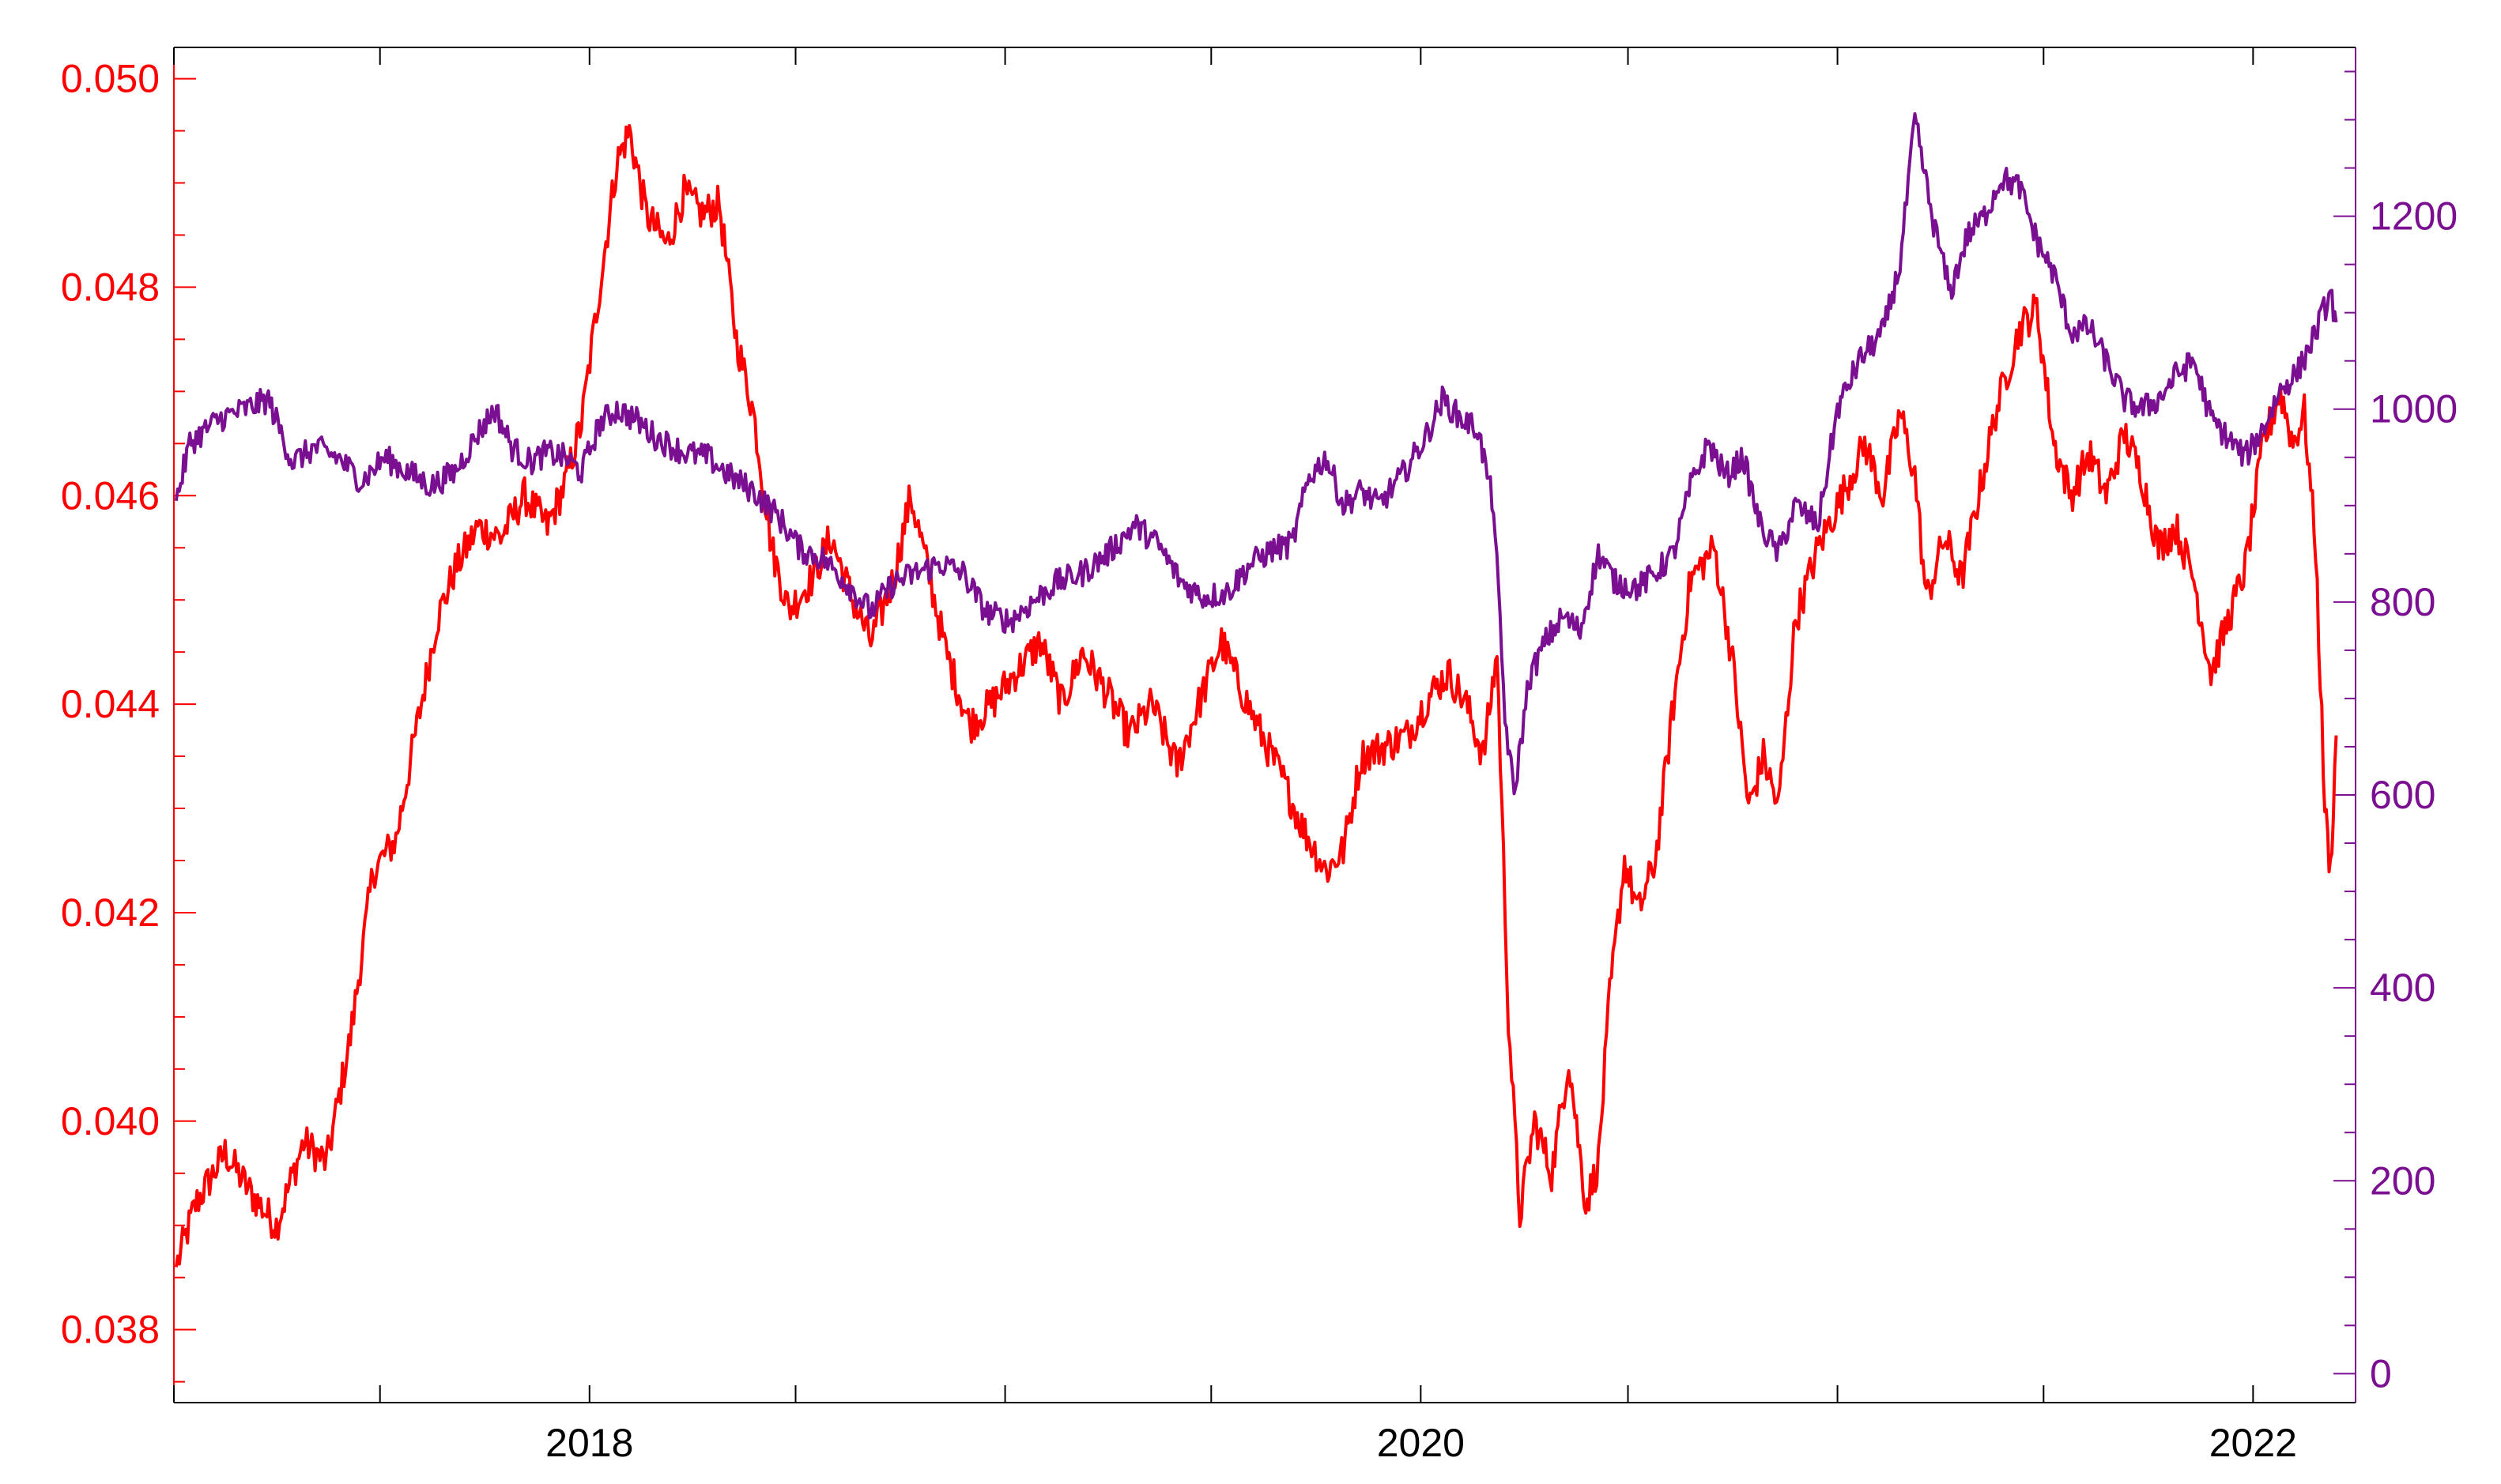  Describe the element at coordinates (2381, 1373) in the screenshot. I see `right-tick-label: 0` at that location.